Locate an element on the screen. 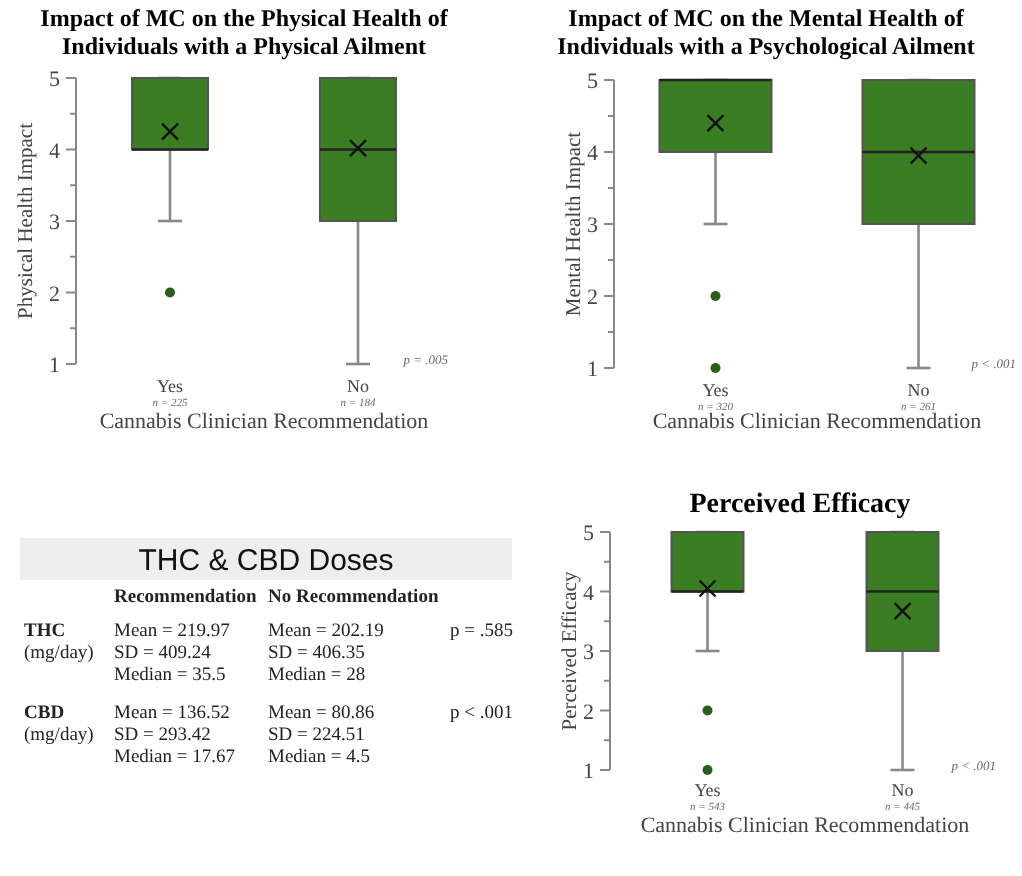 The image size is (1022, 876). text: SD = 406.35 is located at coordinates (317, 654).